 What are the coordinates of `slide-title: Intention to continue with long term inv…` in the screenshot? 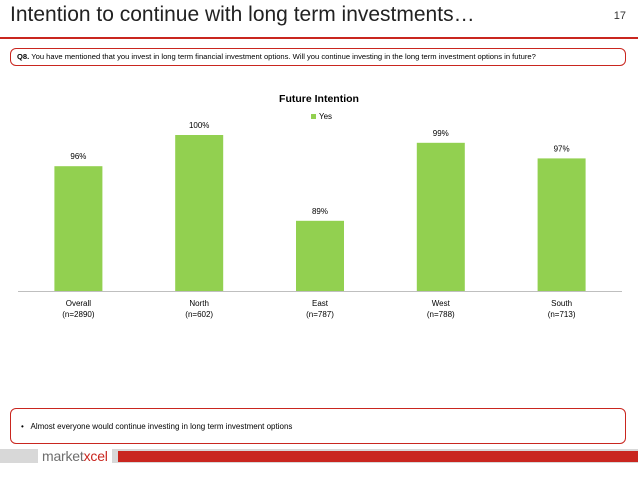 It's located at (242, 14).